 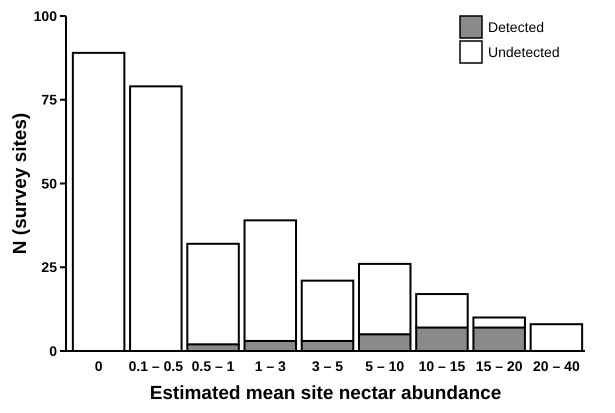 I want to click on x-tick-label: 1 – 3, so click(x=270, y=366).